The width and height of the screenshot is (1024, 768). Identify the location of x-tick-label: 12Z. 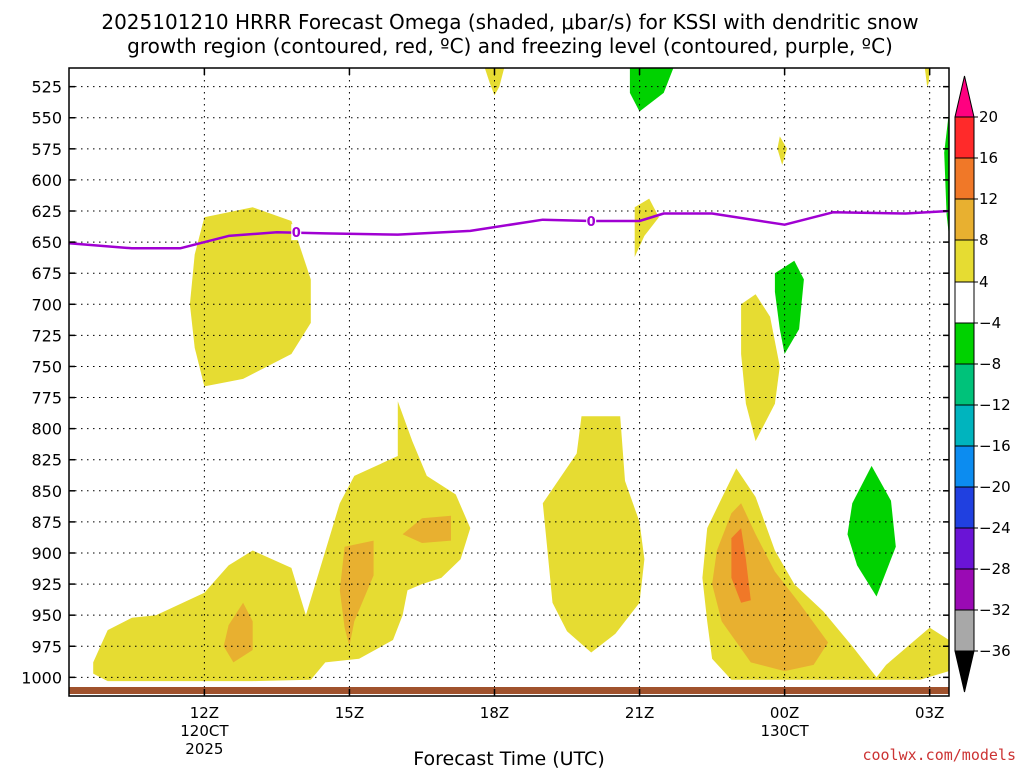
(204, 713).